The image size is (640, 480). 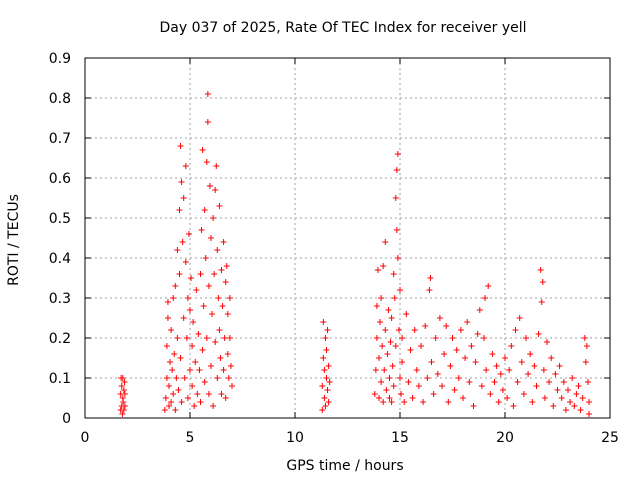 I want to click on x-tick-label: 25, so click(x=610, y=438).